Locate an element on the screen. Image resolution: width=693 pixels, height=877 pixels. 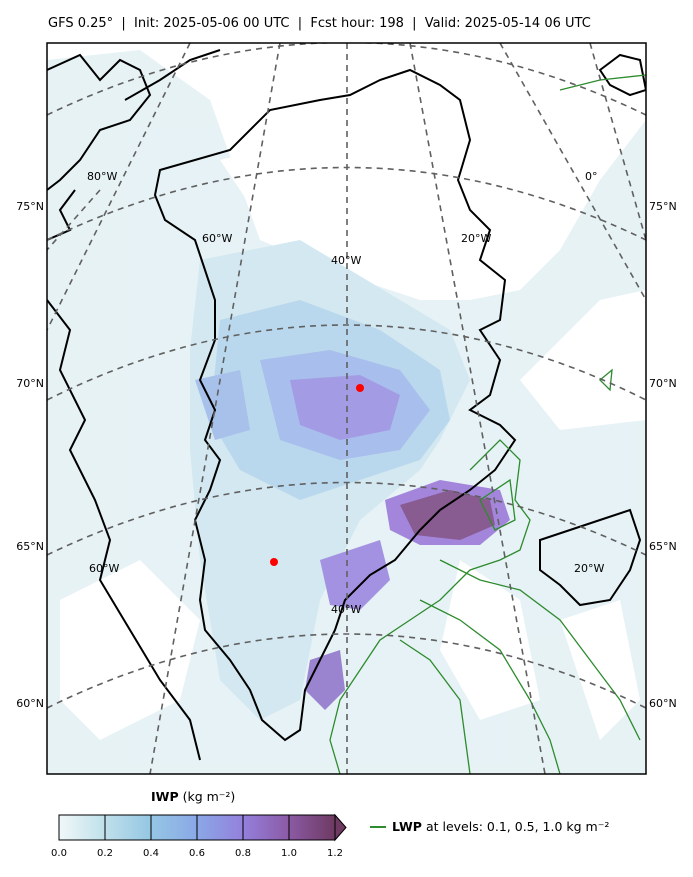
lon-label-80w: 80°W is located at coordinates (102, 176).